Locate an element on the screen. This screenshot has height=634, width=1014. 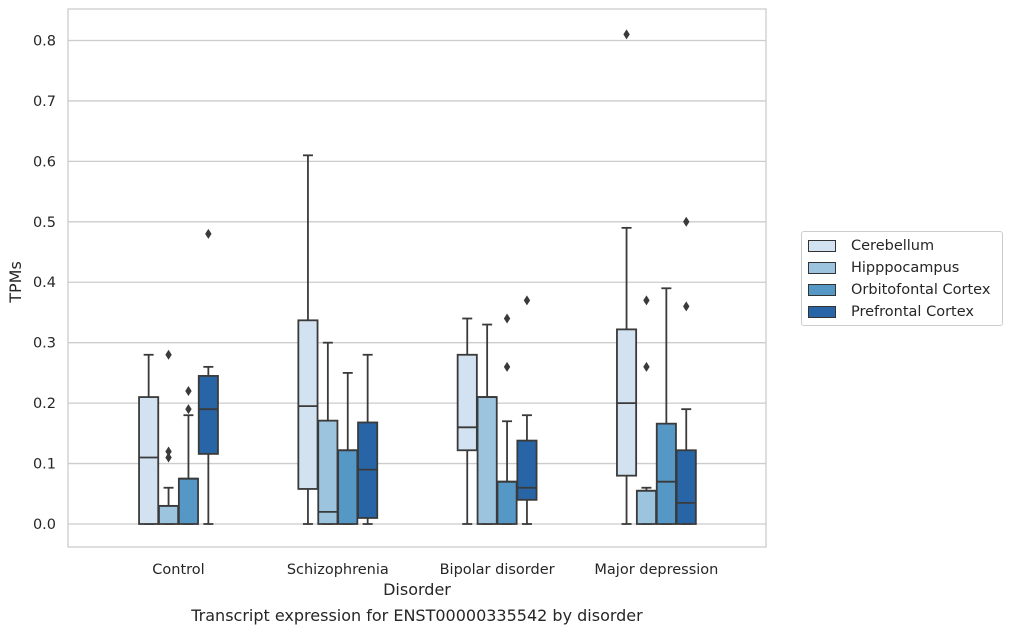
y-tick-label: 0.1 is located at coordinates (44, 465).